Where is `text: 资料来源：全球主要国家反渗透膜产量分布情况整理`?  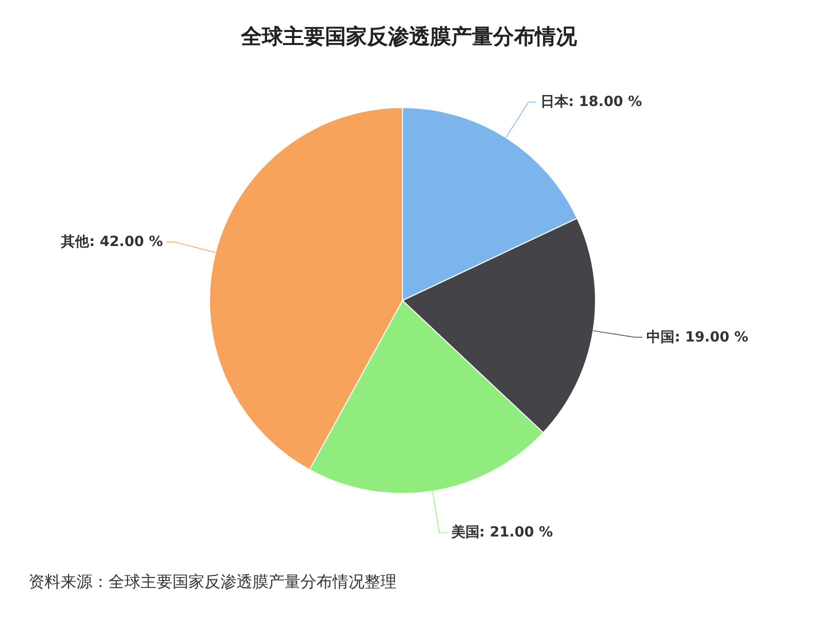 text: 资料来源：全球主要国家反渗透膜产量分布情况整理 is located at coordinates (212, 581).